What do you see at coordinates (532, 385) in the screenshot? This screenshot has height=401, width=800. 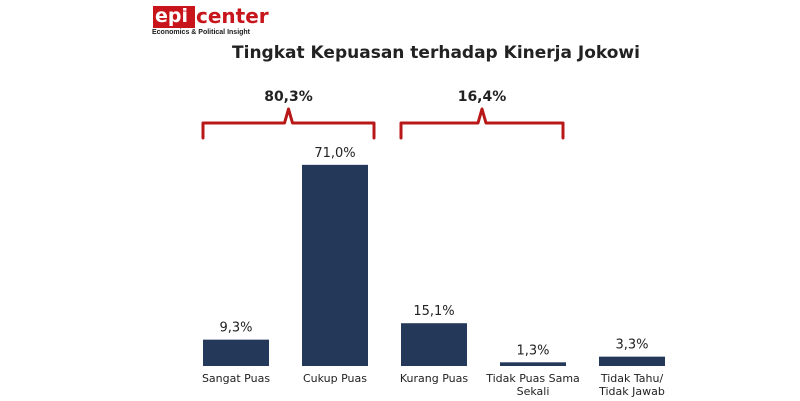 I see `category-label-4: Tidak Puas Sama Sekali` at bounding box center [532, 385].